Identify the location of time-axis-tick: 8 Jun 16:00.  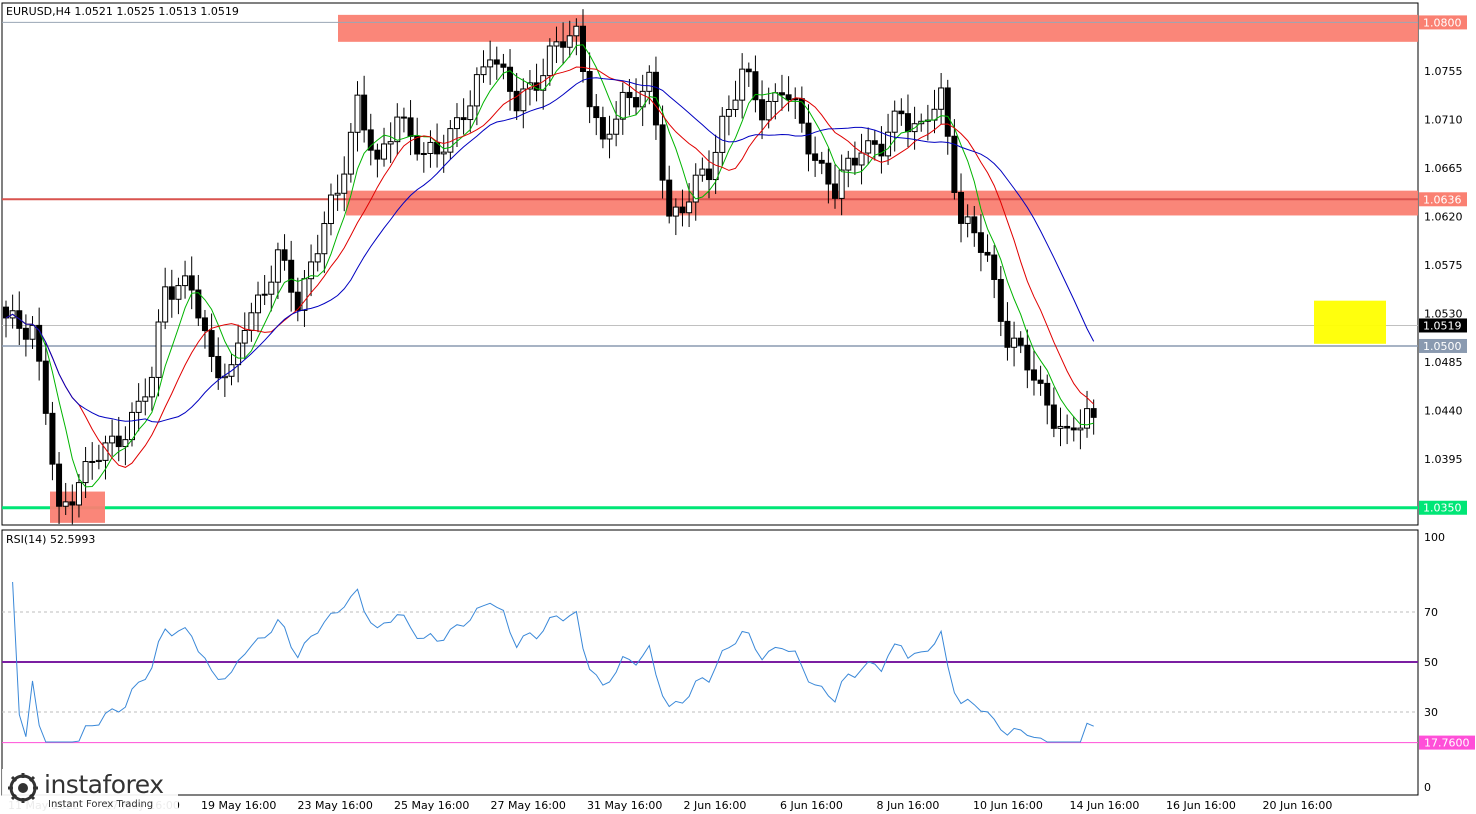
(908, 805).